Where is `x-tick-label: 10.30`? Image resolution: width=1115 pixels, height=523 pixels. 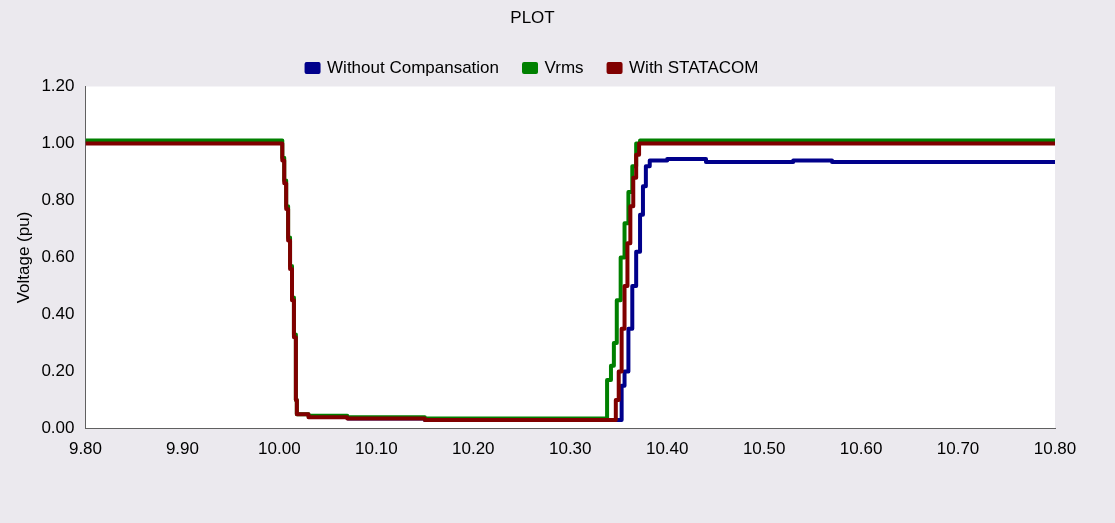 x-tick-label: 10.30 is located at coordinates (570, 449).